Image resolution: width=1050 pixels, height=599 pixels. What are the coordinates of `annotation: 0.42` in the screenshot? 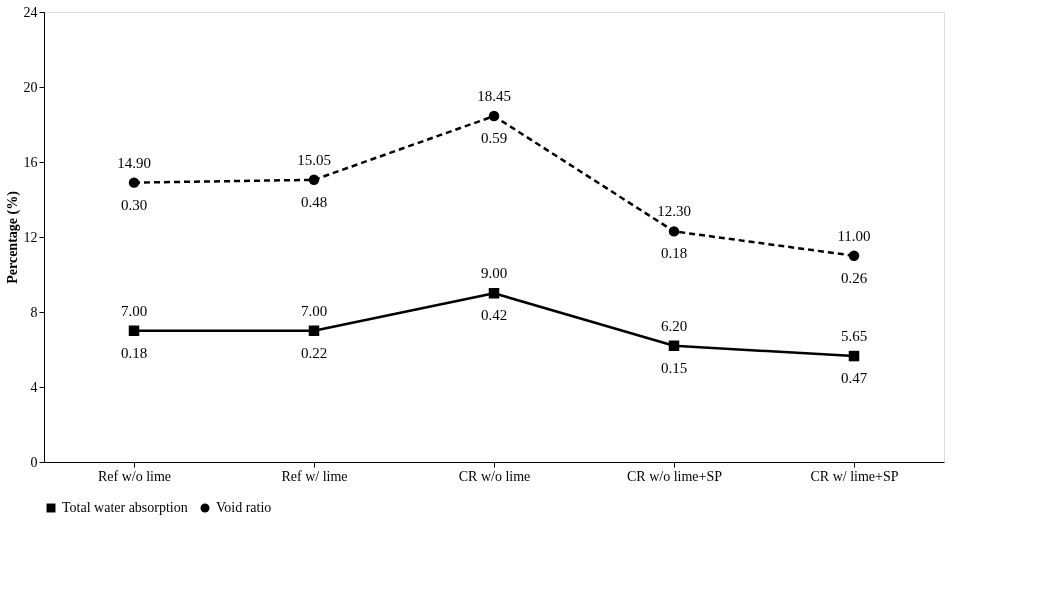 It's located at (494, 315).